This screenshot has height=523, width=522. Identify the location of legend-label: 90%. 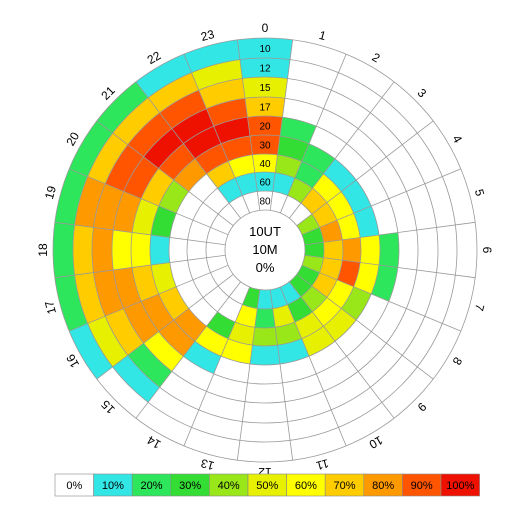
(422, 486).